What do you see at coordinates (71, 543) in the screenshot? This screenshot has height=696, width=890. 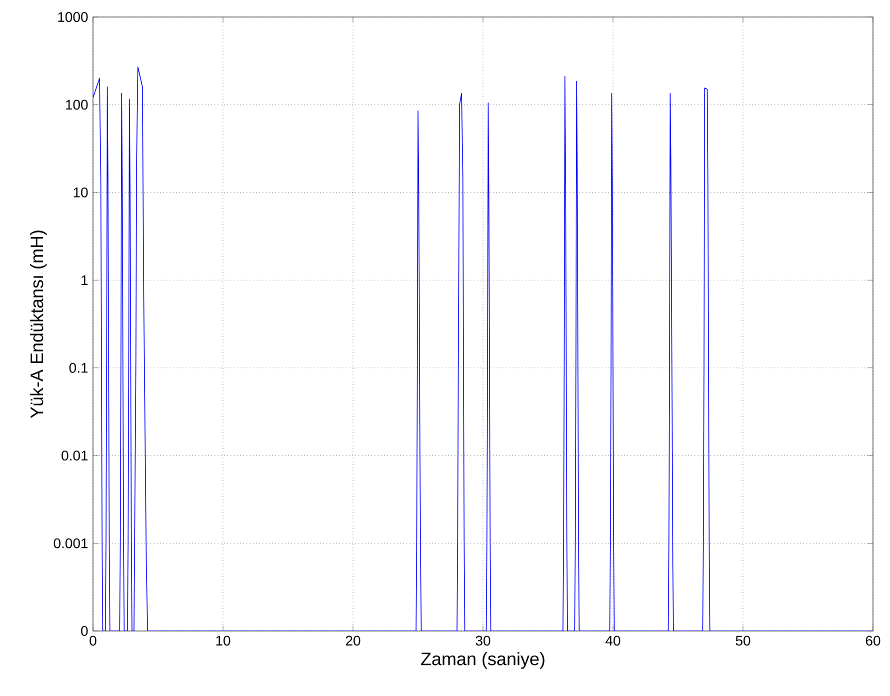 I see `y-tick-label: 0.001` at bounding box center [71, 543].